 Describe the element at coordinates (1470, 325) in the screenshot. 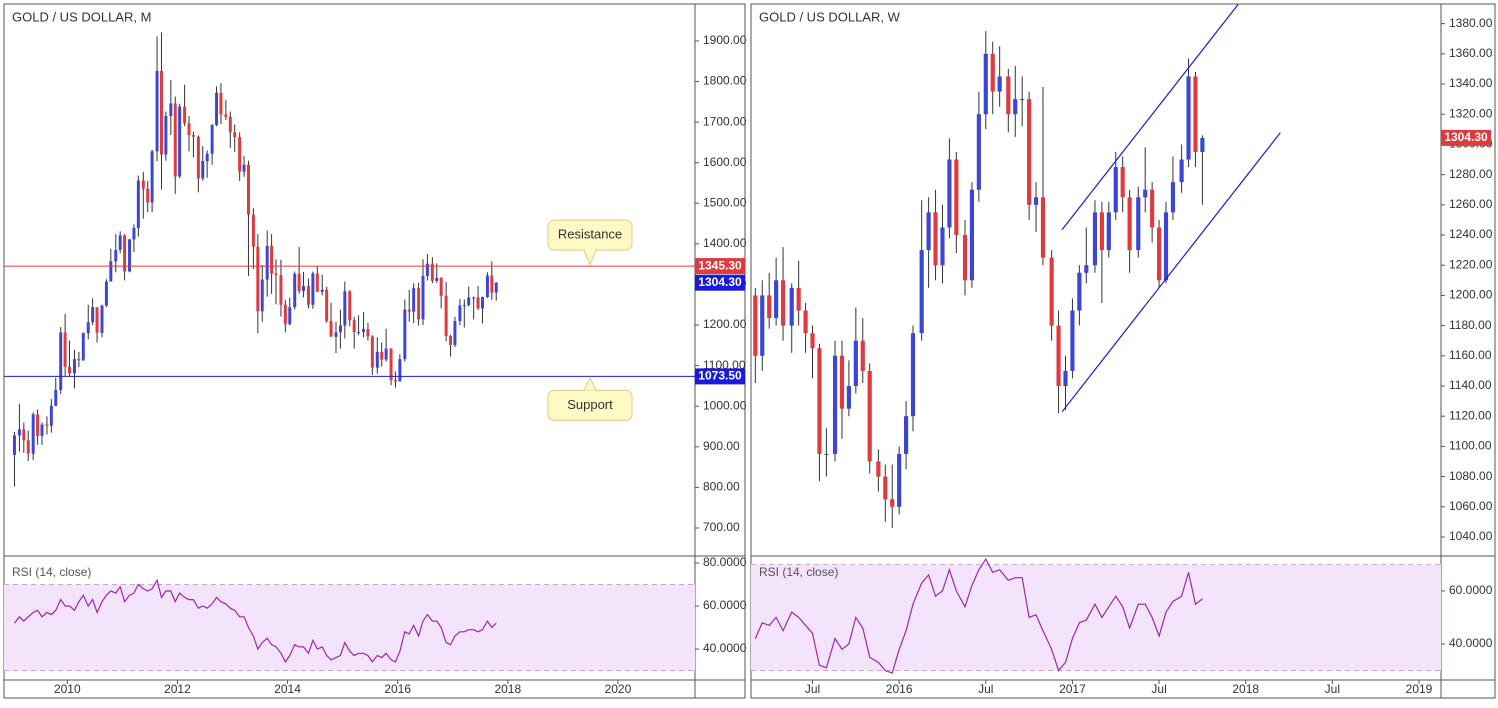

I see `y-tick-label: 1180.00` at that location.